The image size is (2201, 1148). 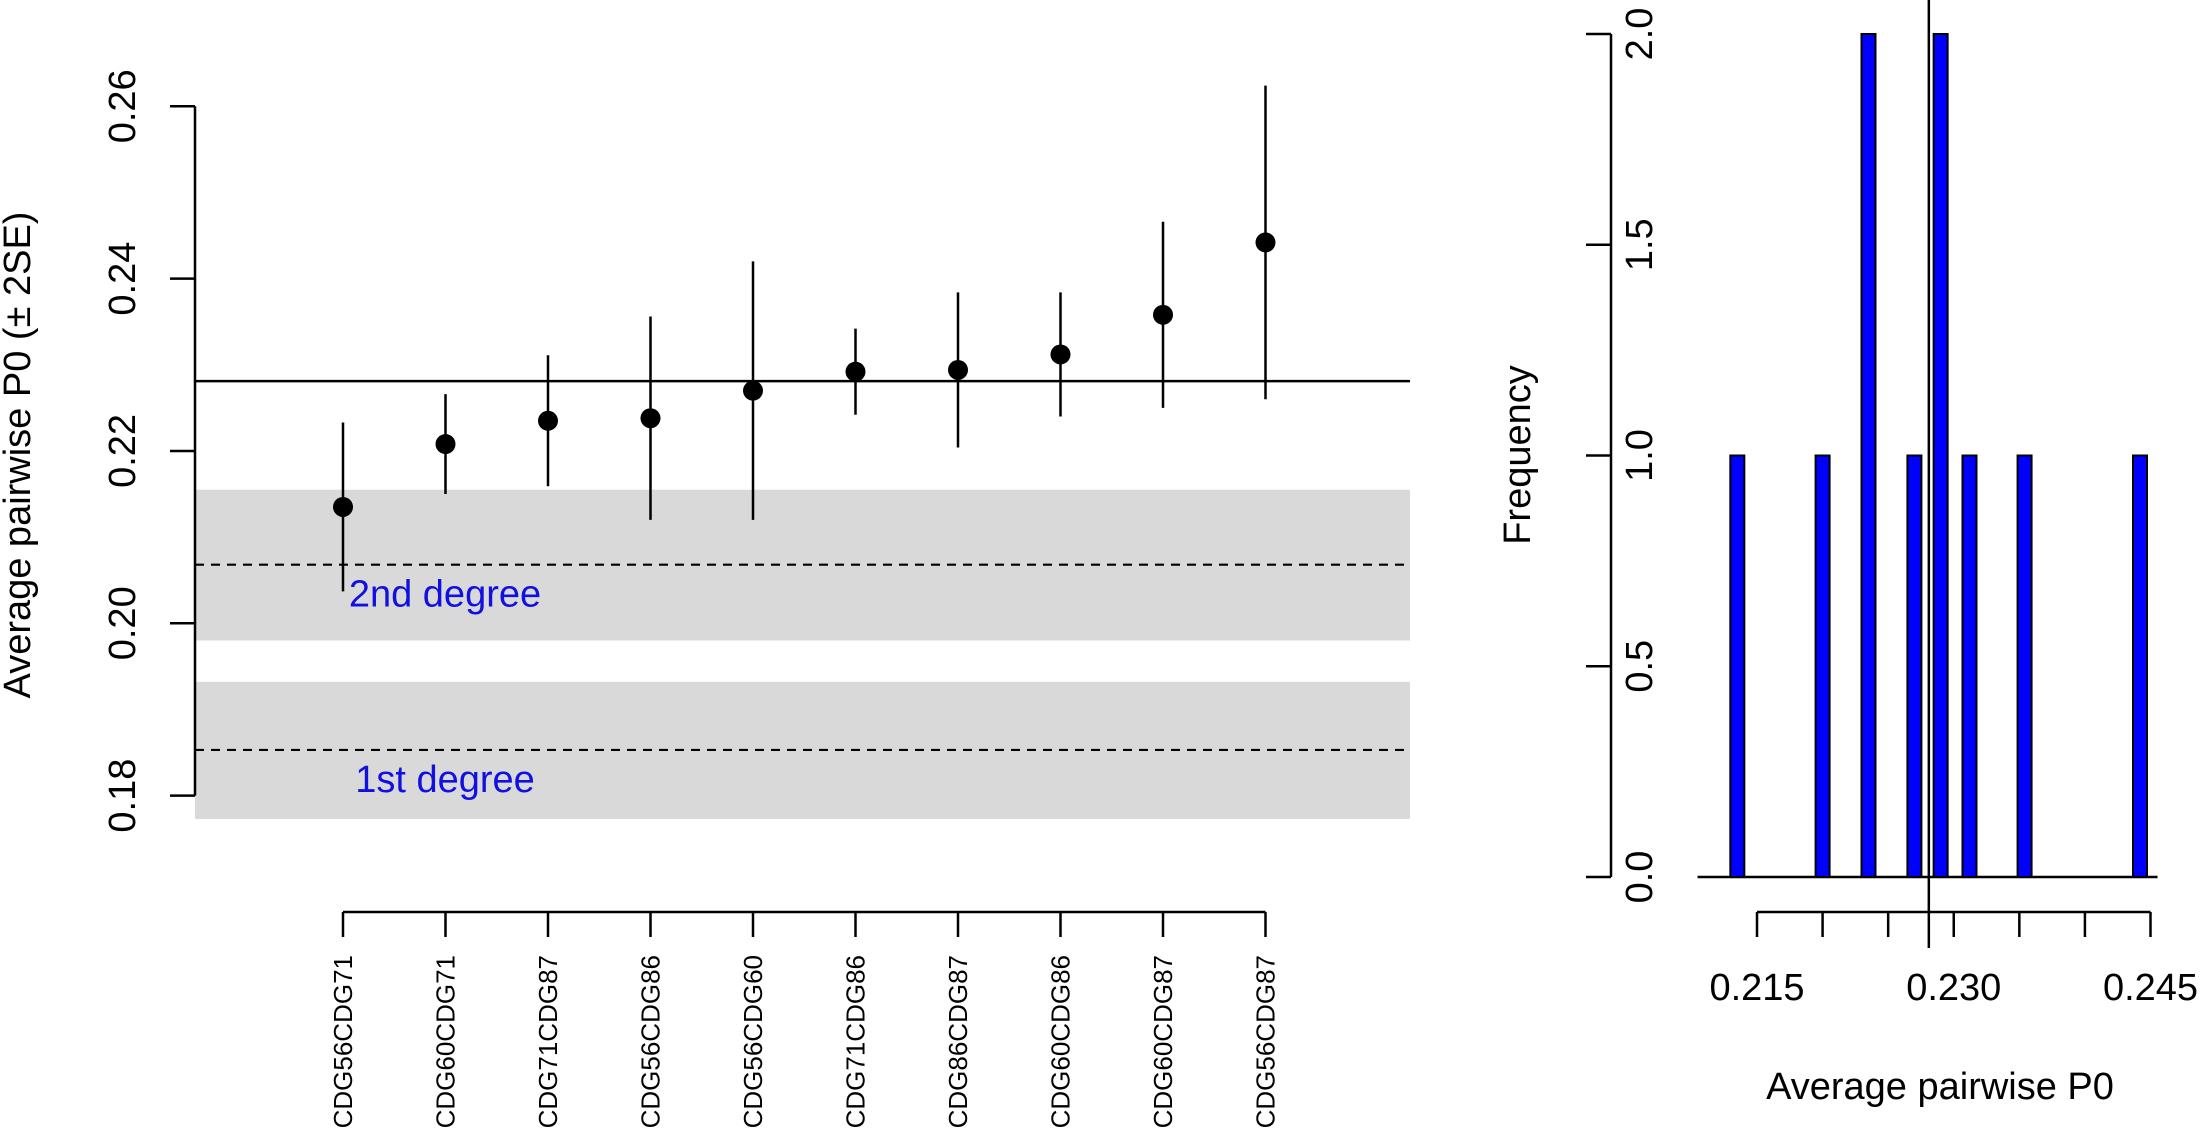 I want to click on x-tick-label: CDG56CDG60, so click(x=753, y=1041).